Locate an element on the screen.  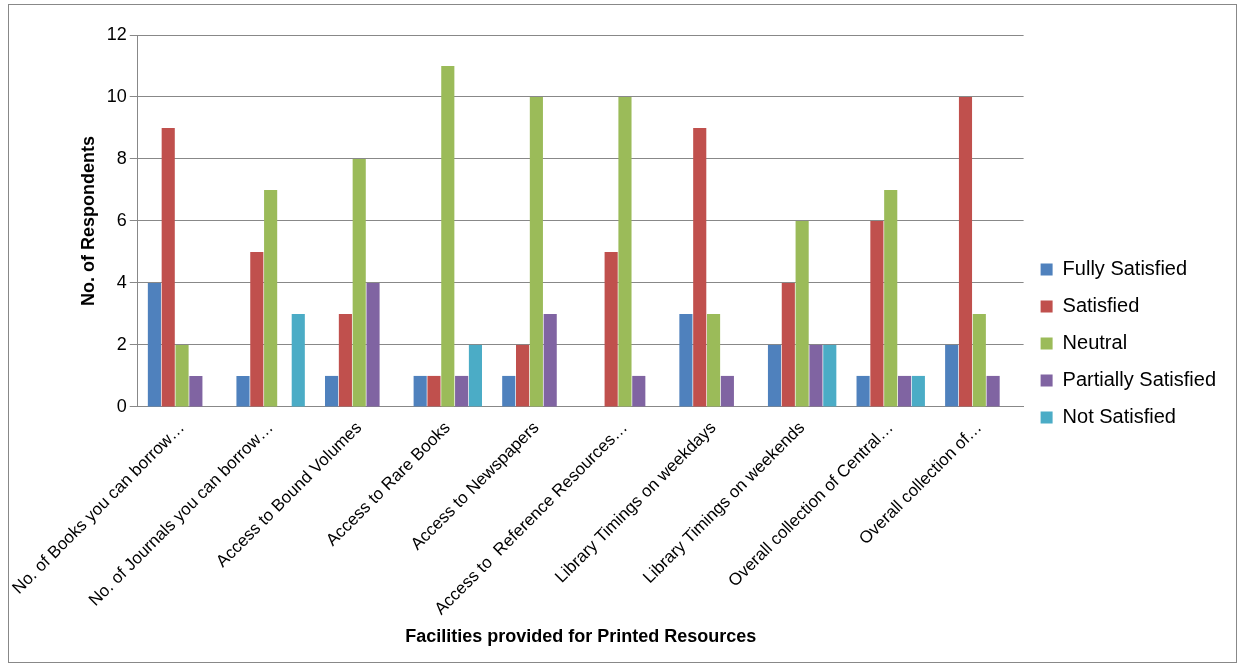
y-tick-label: 8 is located at coordinates (121, 157).